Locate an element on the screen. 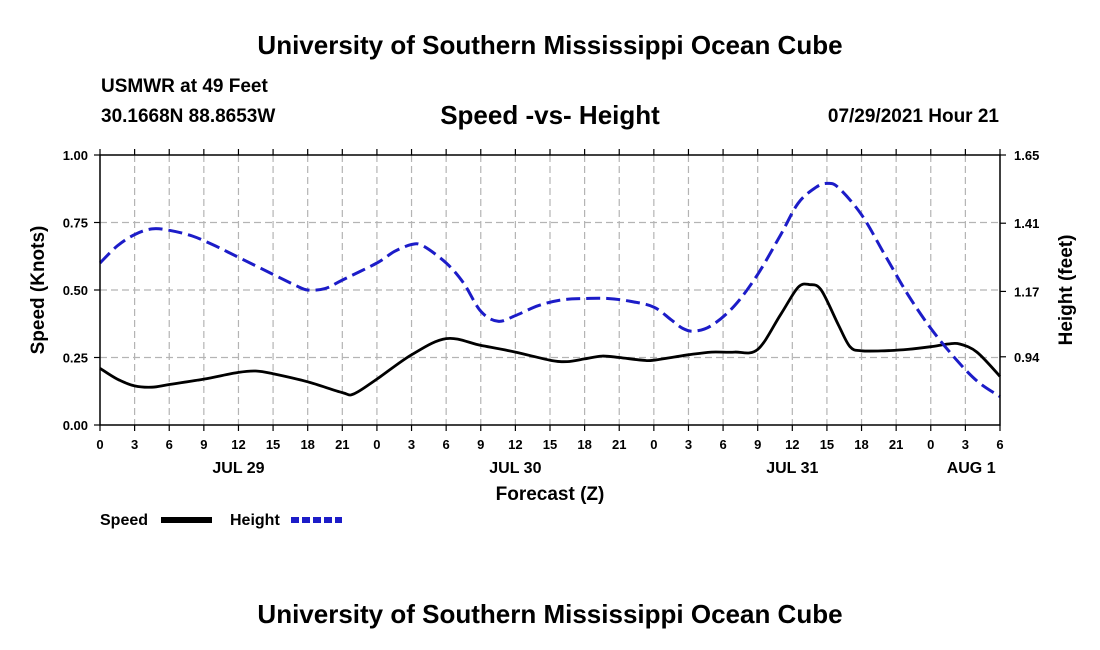  y-axis-right-label: Height (feet) is located at coordinates (1066, 290).